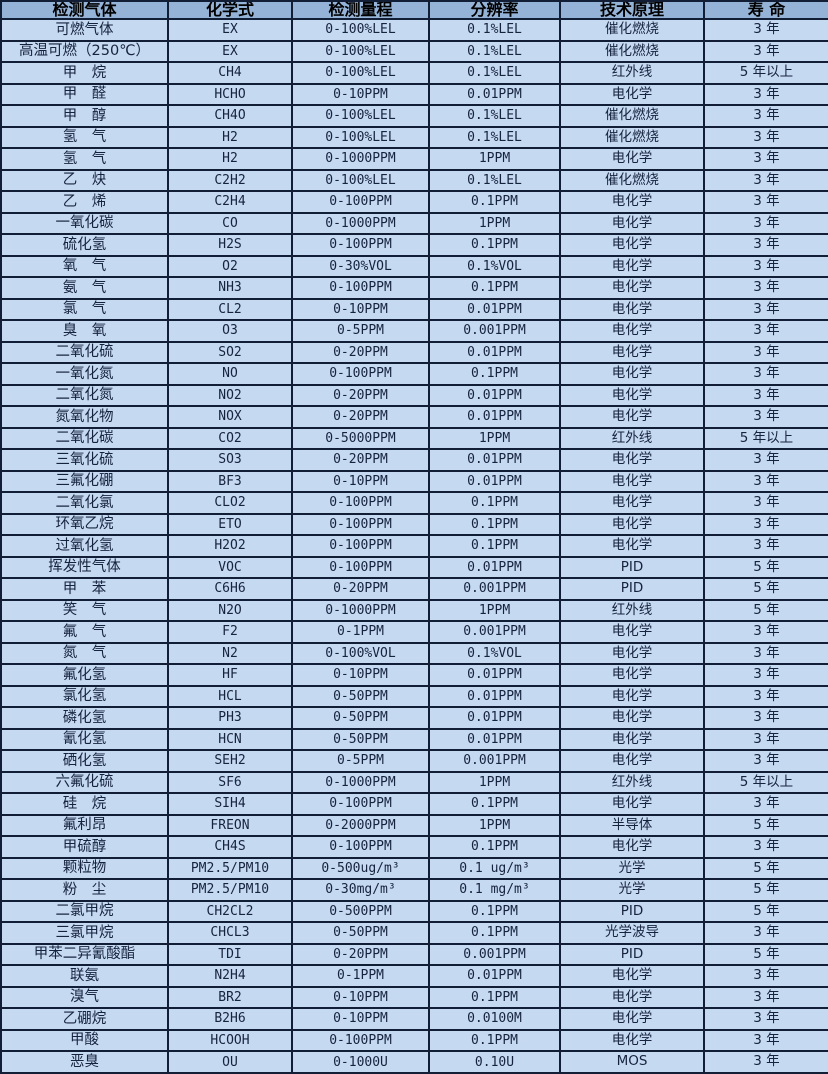  I want to click on principle-cell: 催化燃烧, so click(632, 116).